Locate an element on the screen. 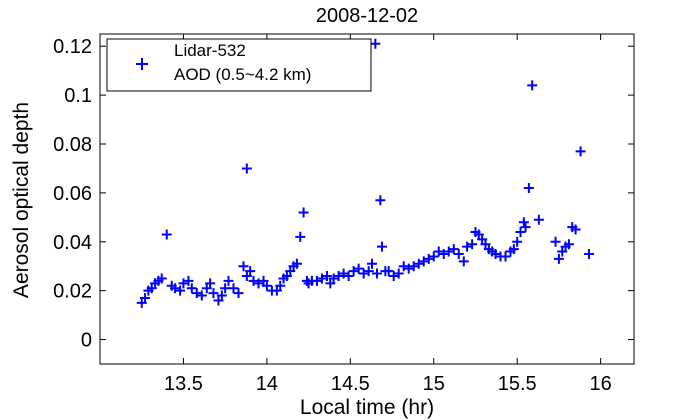  legend: Lidar-532 AOD (0.5~4.2 km) is located at coordinates (239, 65).